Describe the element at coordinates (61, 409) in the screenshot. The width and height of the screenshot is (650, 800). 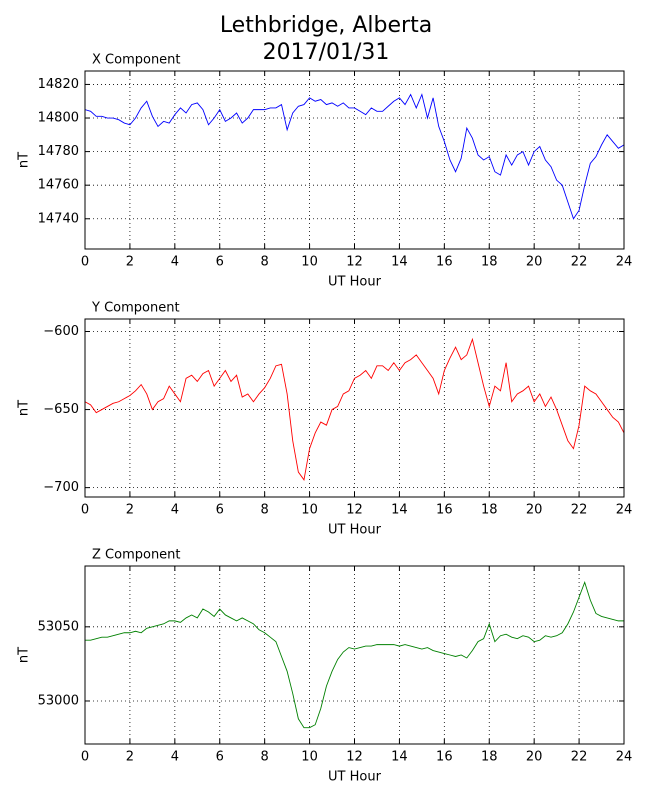
I see `y-tick-label: −650` at that location.